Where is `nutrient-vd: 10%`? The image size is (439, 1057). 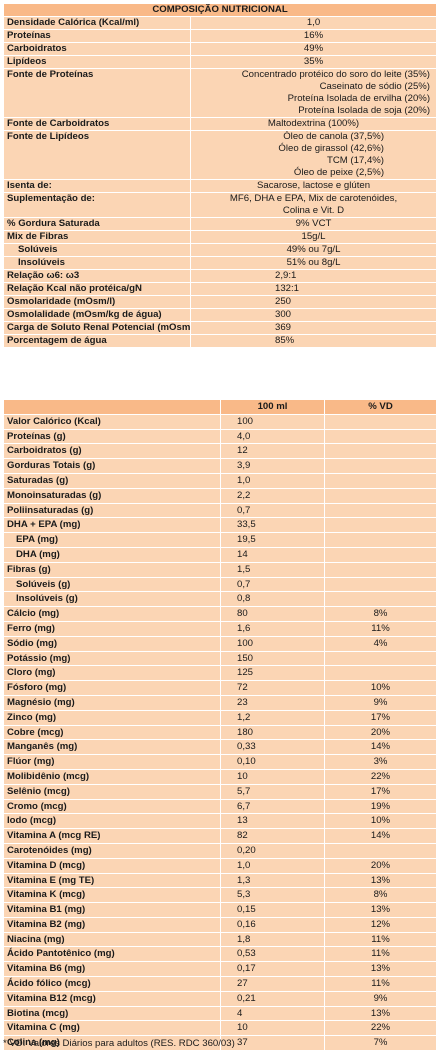
nutrient-vd: 10% is located at coordinates (380, 821).